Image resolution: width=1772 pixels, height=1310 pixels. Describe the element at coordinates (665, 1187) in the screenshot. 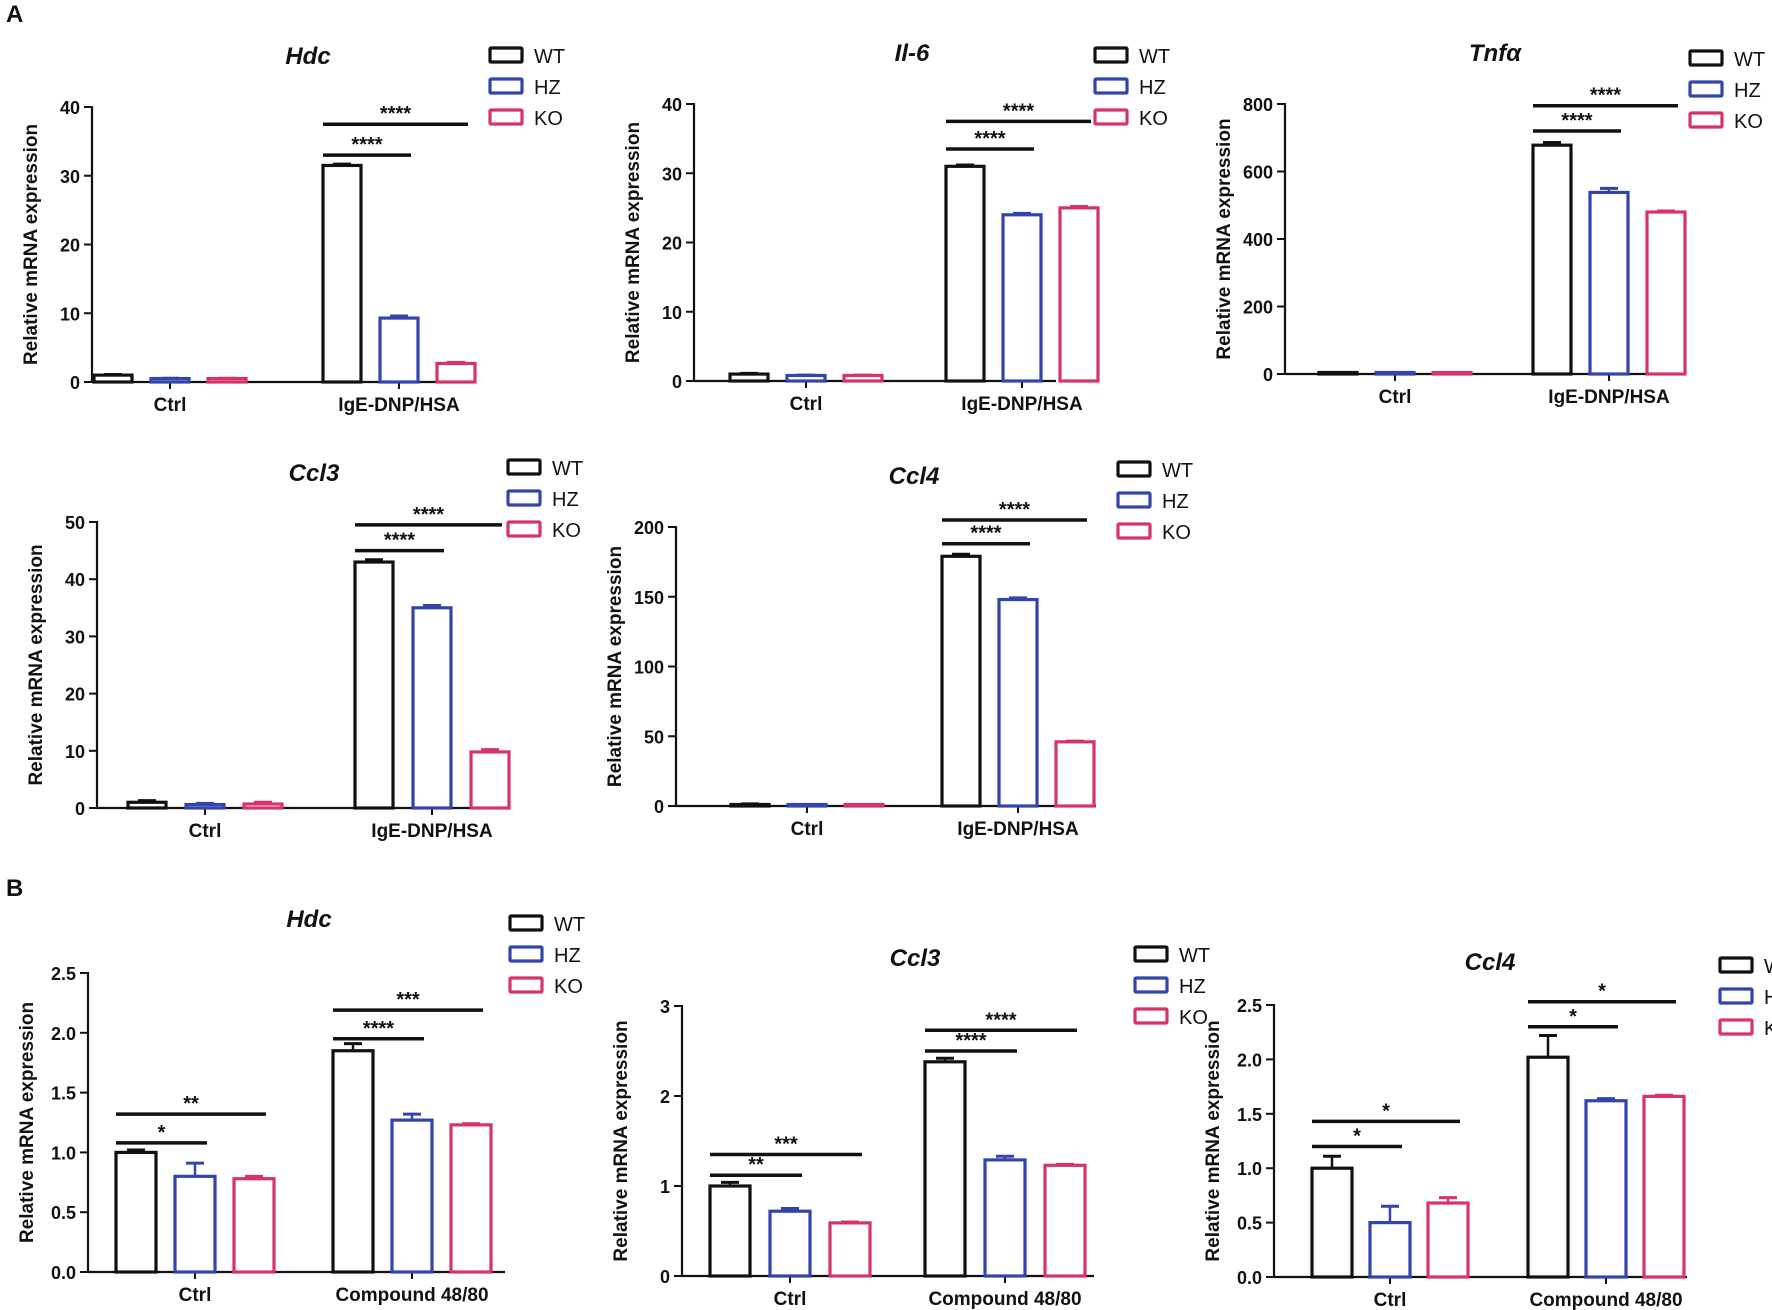

I see `y-tick-label: 1` at that location.